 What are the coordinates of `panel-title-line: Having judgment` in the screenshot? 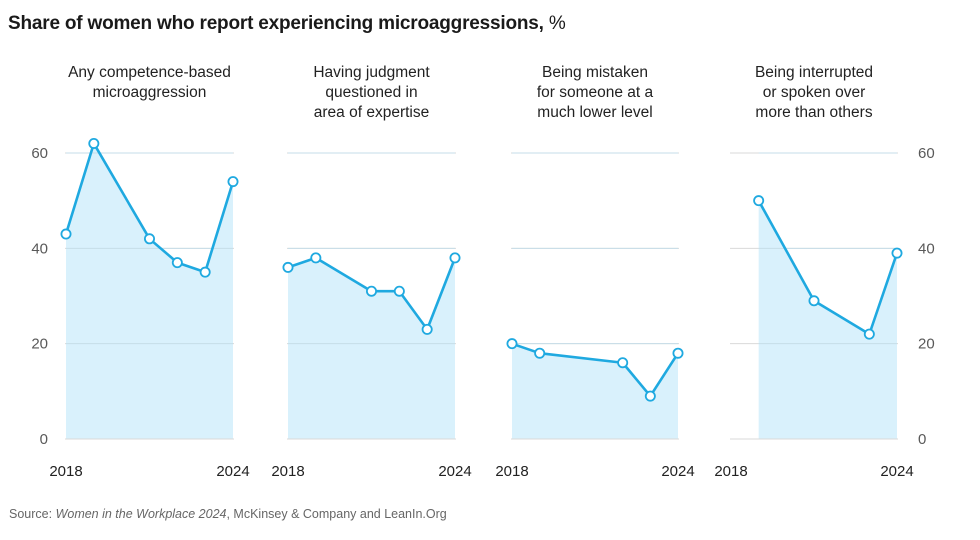 It's located at (371, 72).